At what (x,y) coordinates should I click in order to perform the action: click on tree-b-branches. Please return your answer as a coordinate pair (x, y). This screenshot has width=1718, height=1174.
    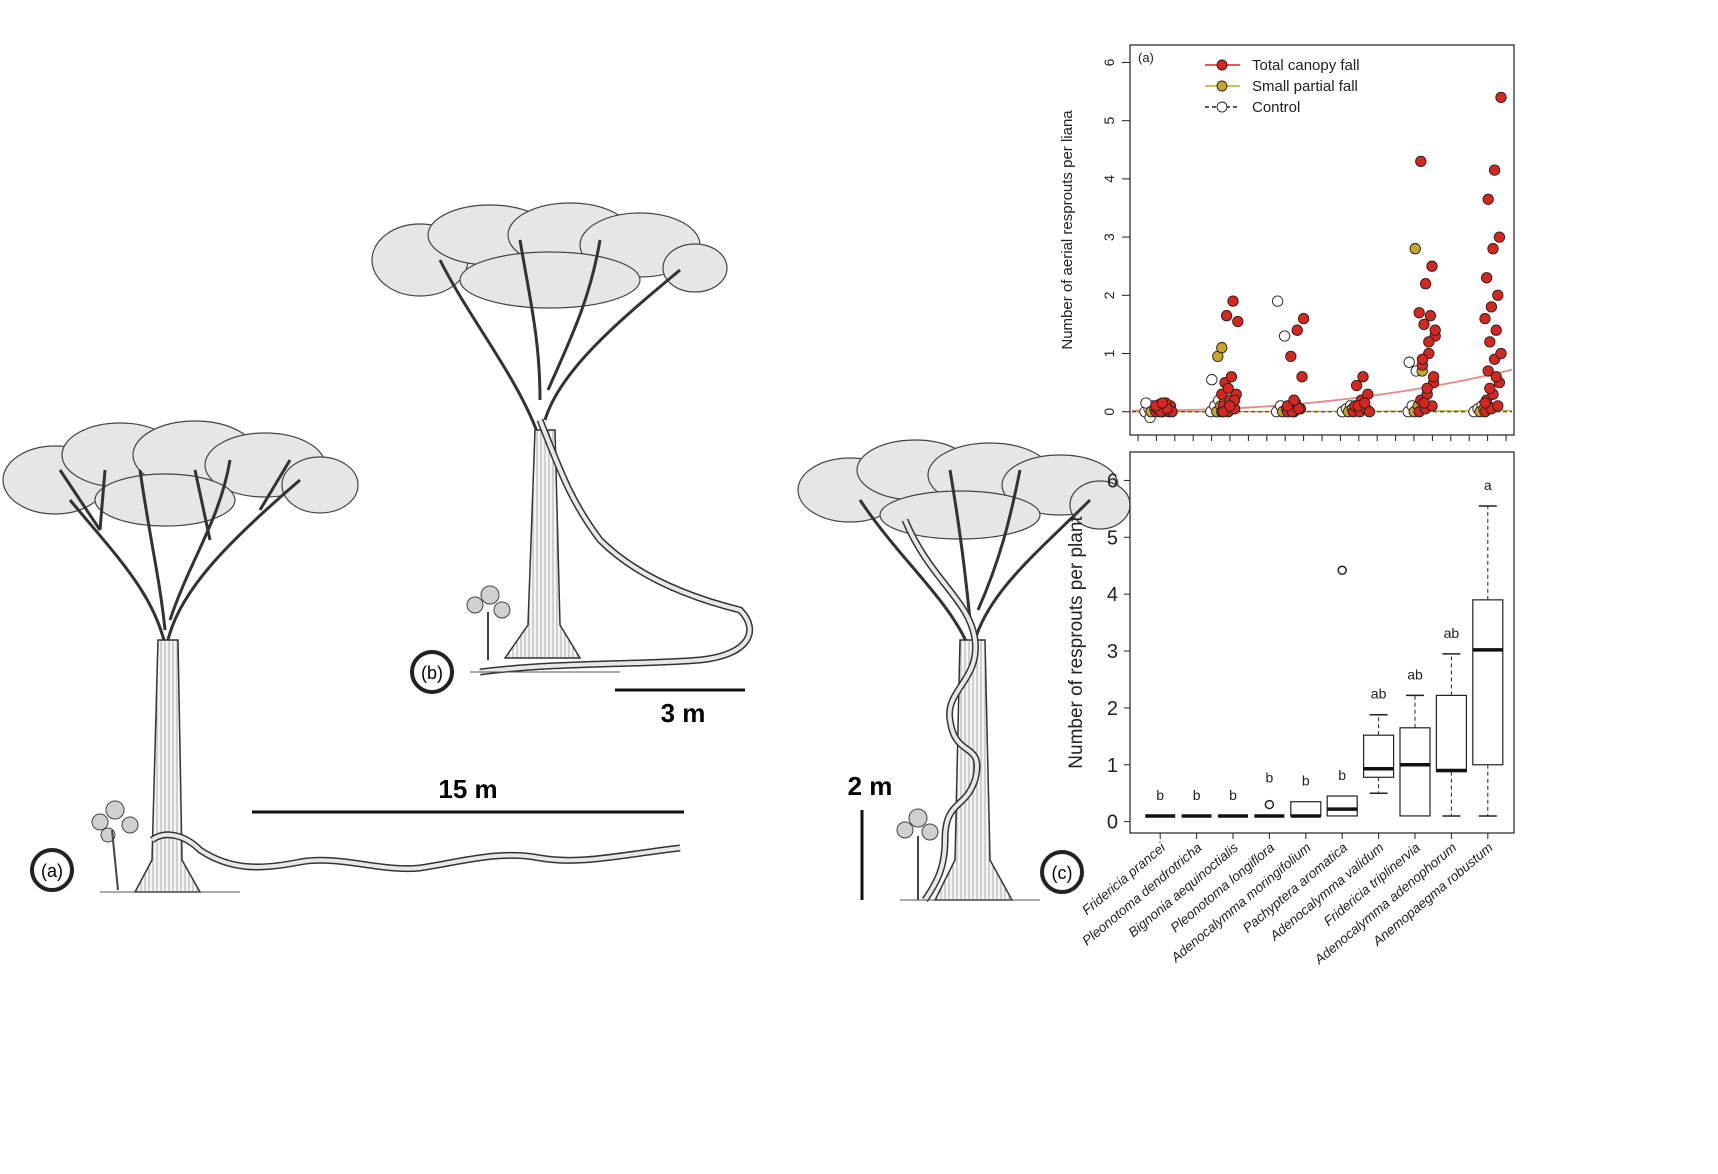
    Looking at the image, I should click on (559, 340).